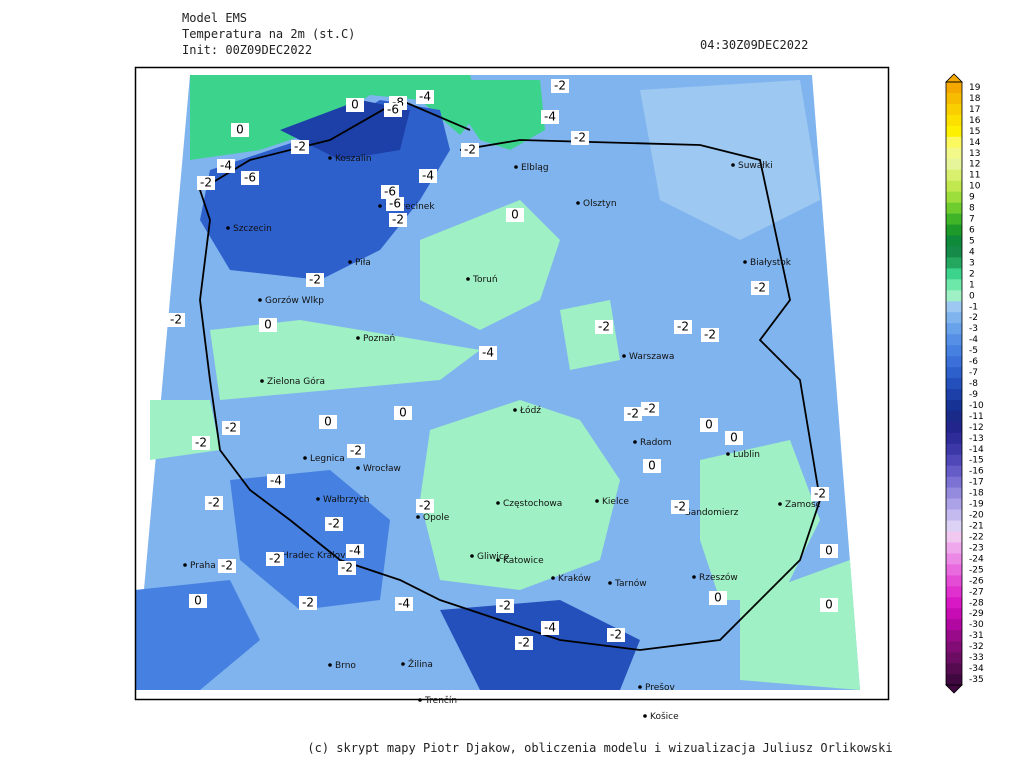 The width and height of the screenshot is (1024, 768). I want to click on colorbar-label: -27, so click(976, 592).